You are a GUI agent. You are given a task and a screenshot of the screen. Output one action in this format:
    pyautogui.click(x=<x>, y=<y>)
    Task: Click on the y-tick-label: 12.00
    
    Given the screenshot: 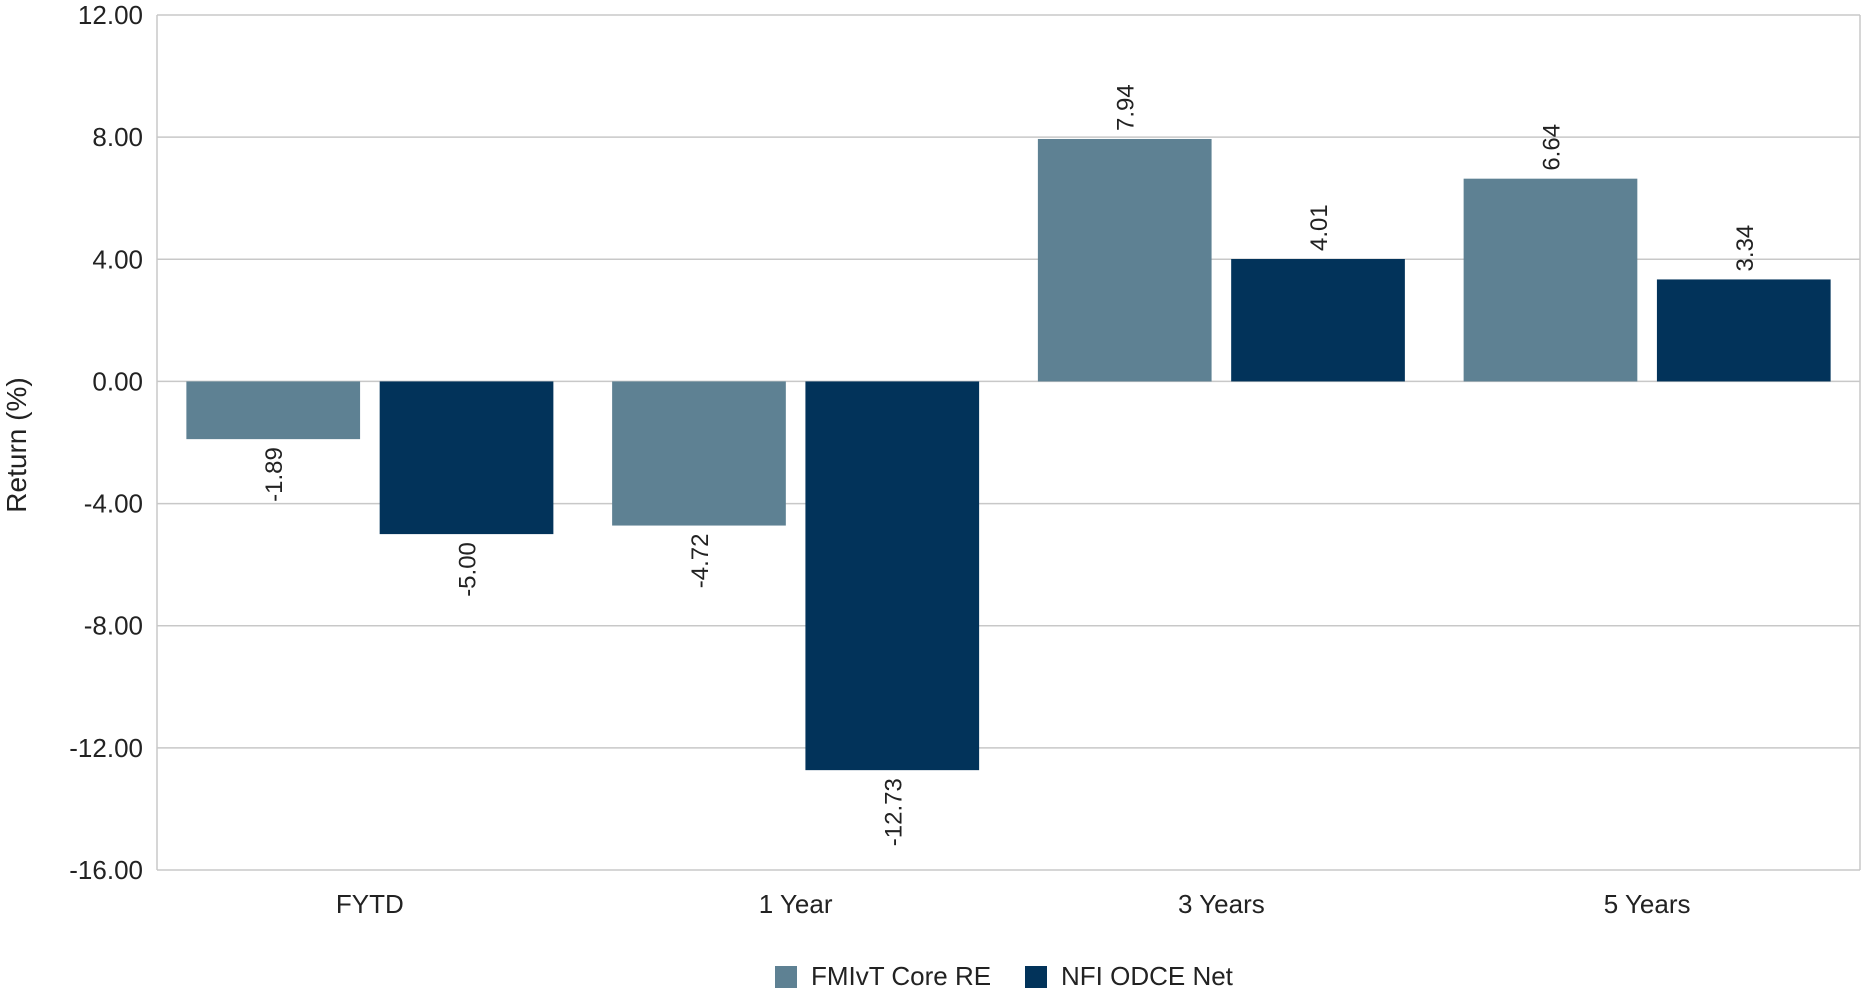 What is the action you would take?
    pyautogui.click(x=110, y=15)
    